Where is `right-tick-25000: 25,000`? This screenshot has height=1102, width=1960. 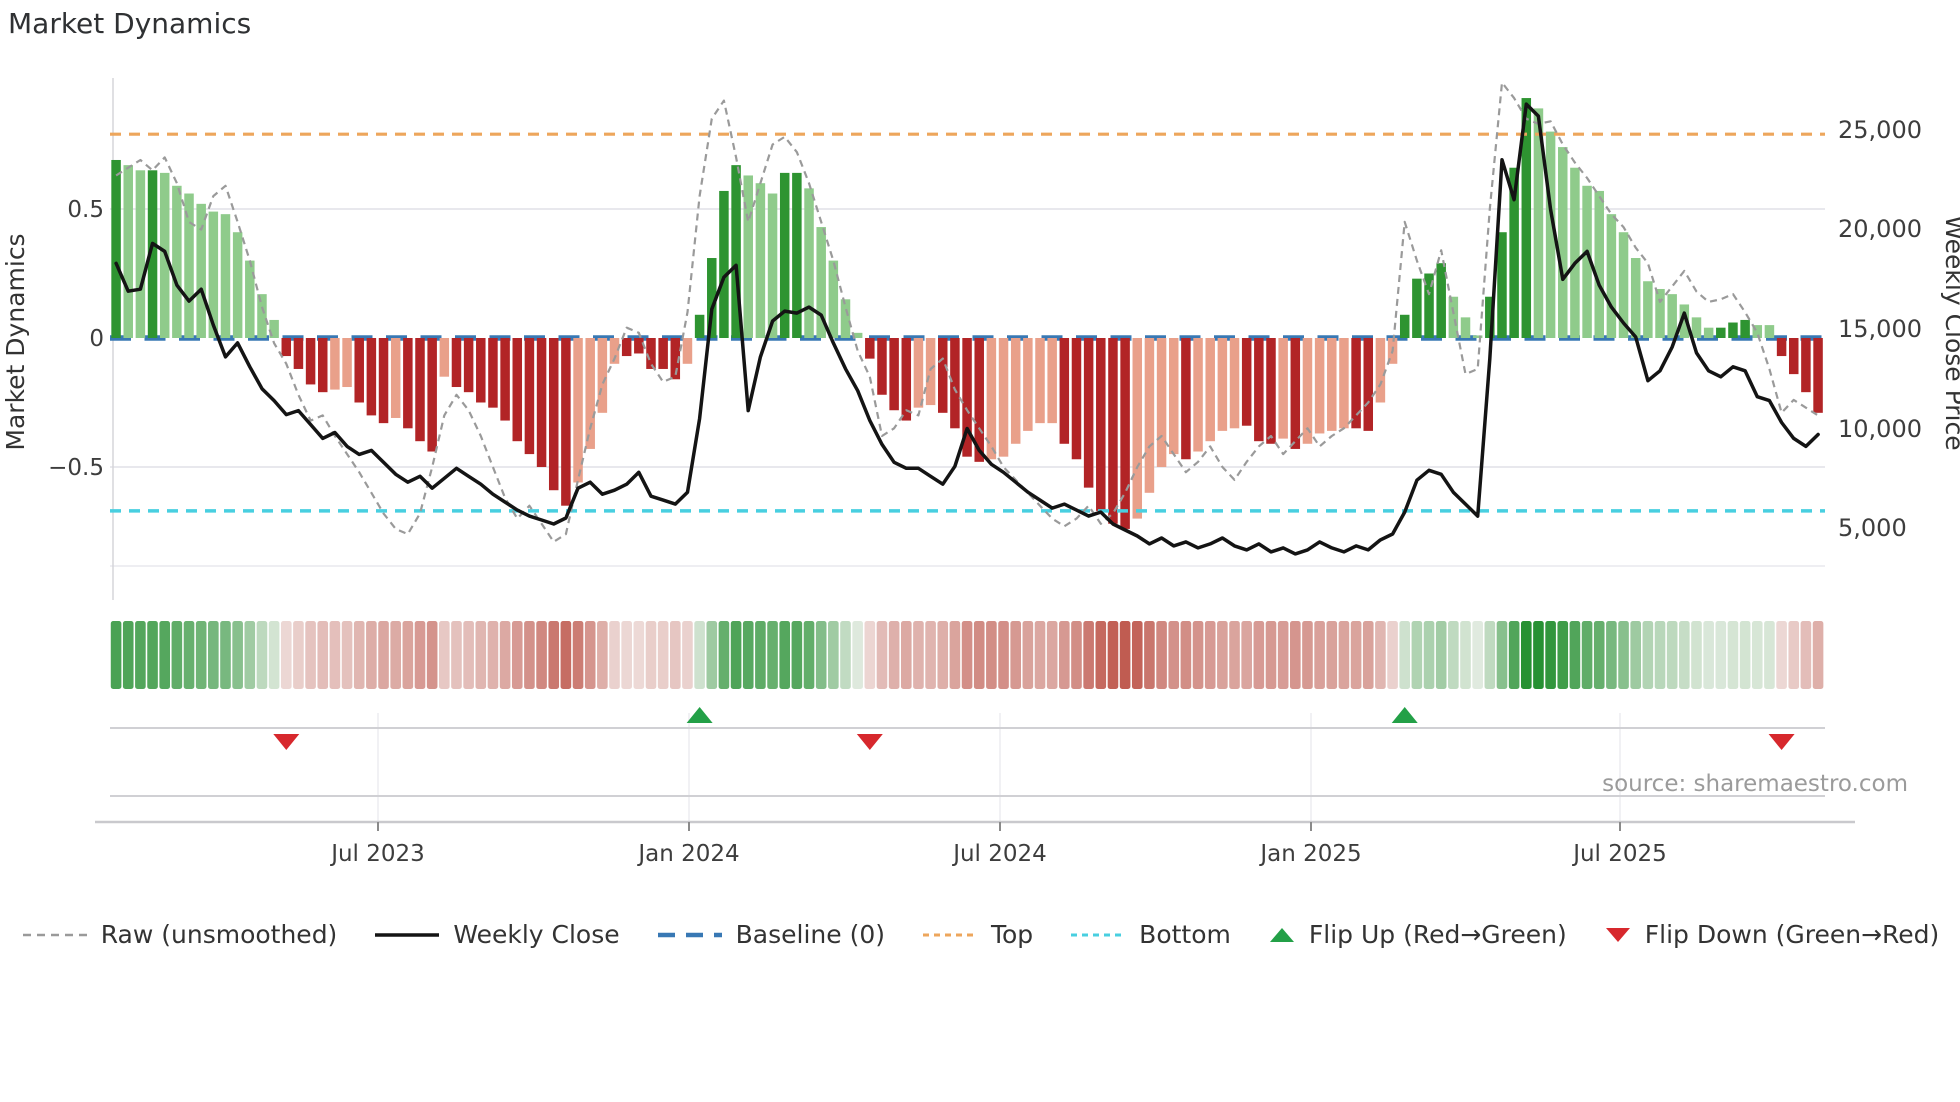
right-tick-25000: 25,000 is located at coordinates (1880, 130).